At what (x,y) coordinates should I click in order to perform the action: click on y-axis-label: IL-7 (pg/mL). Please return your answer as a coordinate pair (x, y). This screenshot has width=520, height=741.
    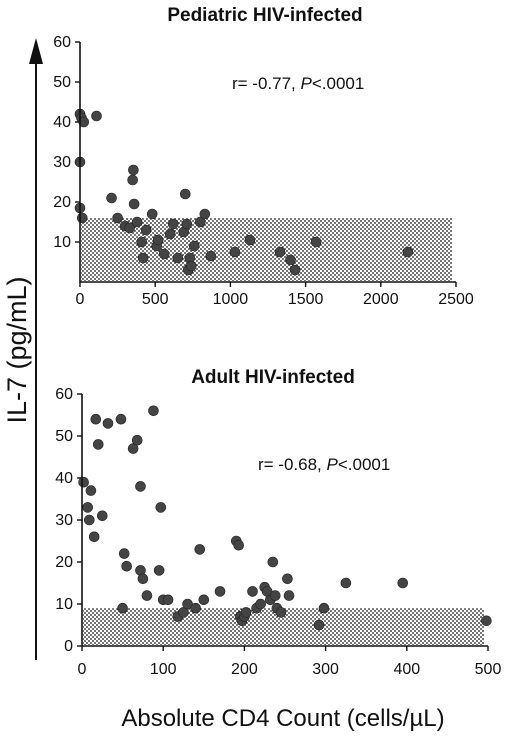
    Looking at the image, I should click on (17, 349).